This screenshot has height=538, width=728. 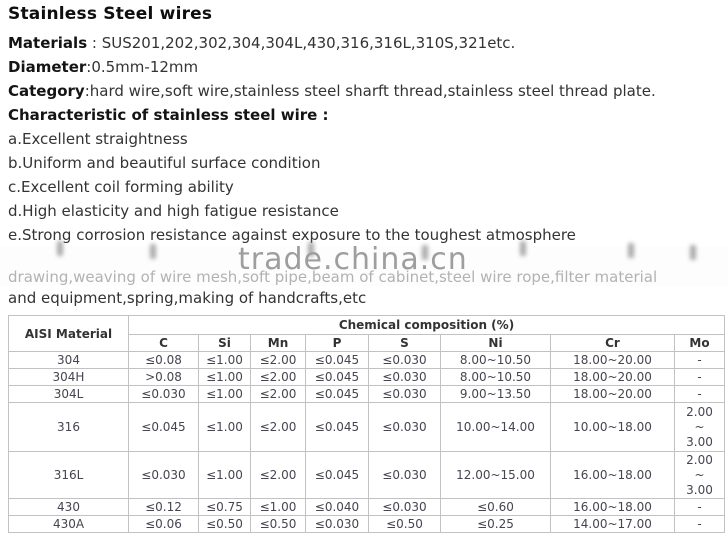 I want to click on cell-value: ≤0.040, so click(x=337, y=507).